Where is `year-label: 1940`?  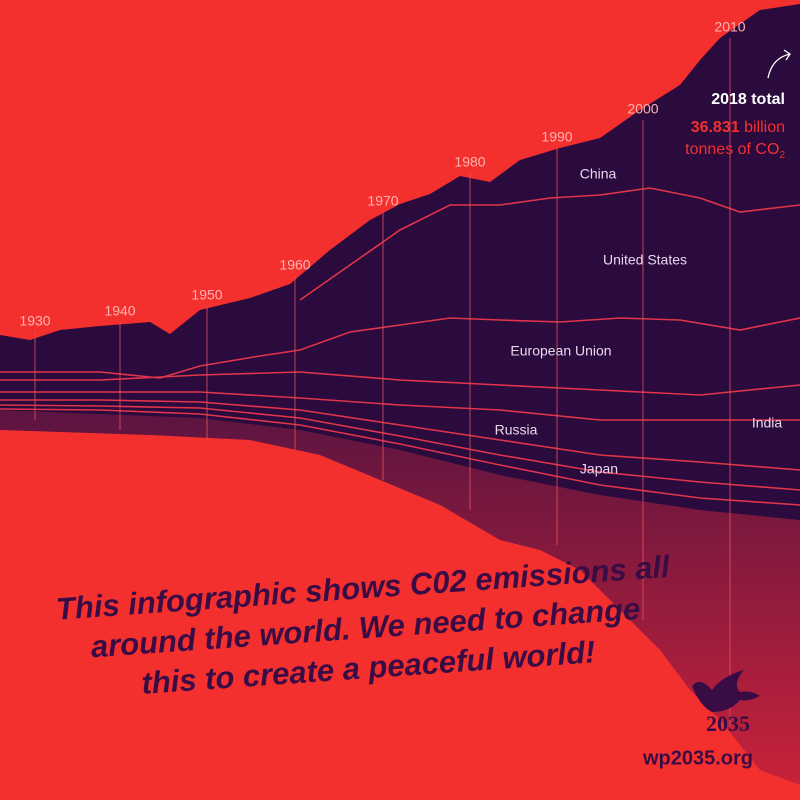
year-label: 1940 is located at coordinates (119, 311).